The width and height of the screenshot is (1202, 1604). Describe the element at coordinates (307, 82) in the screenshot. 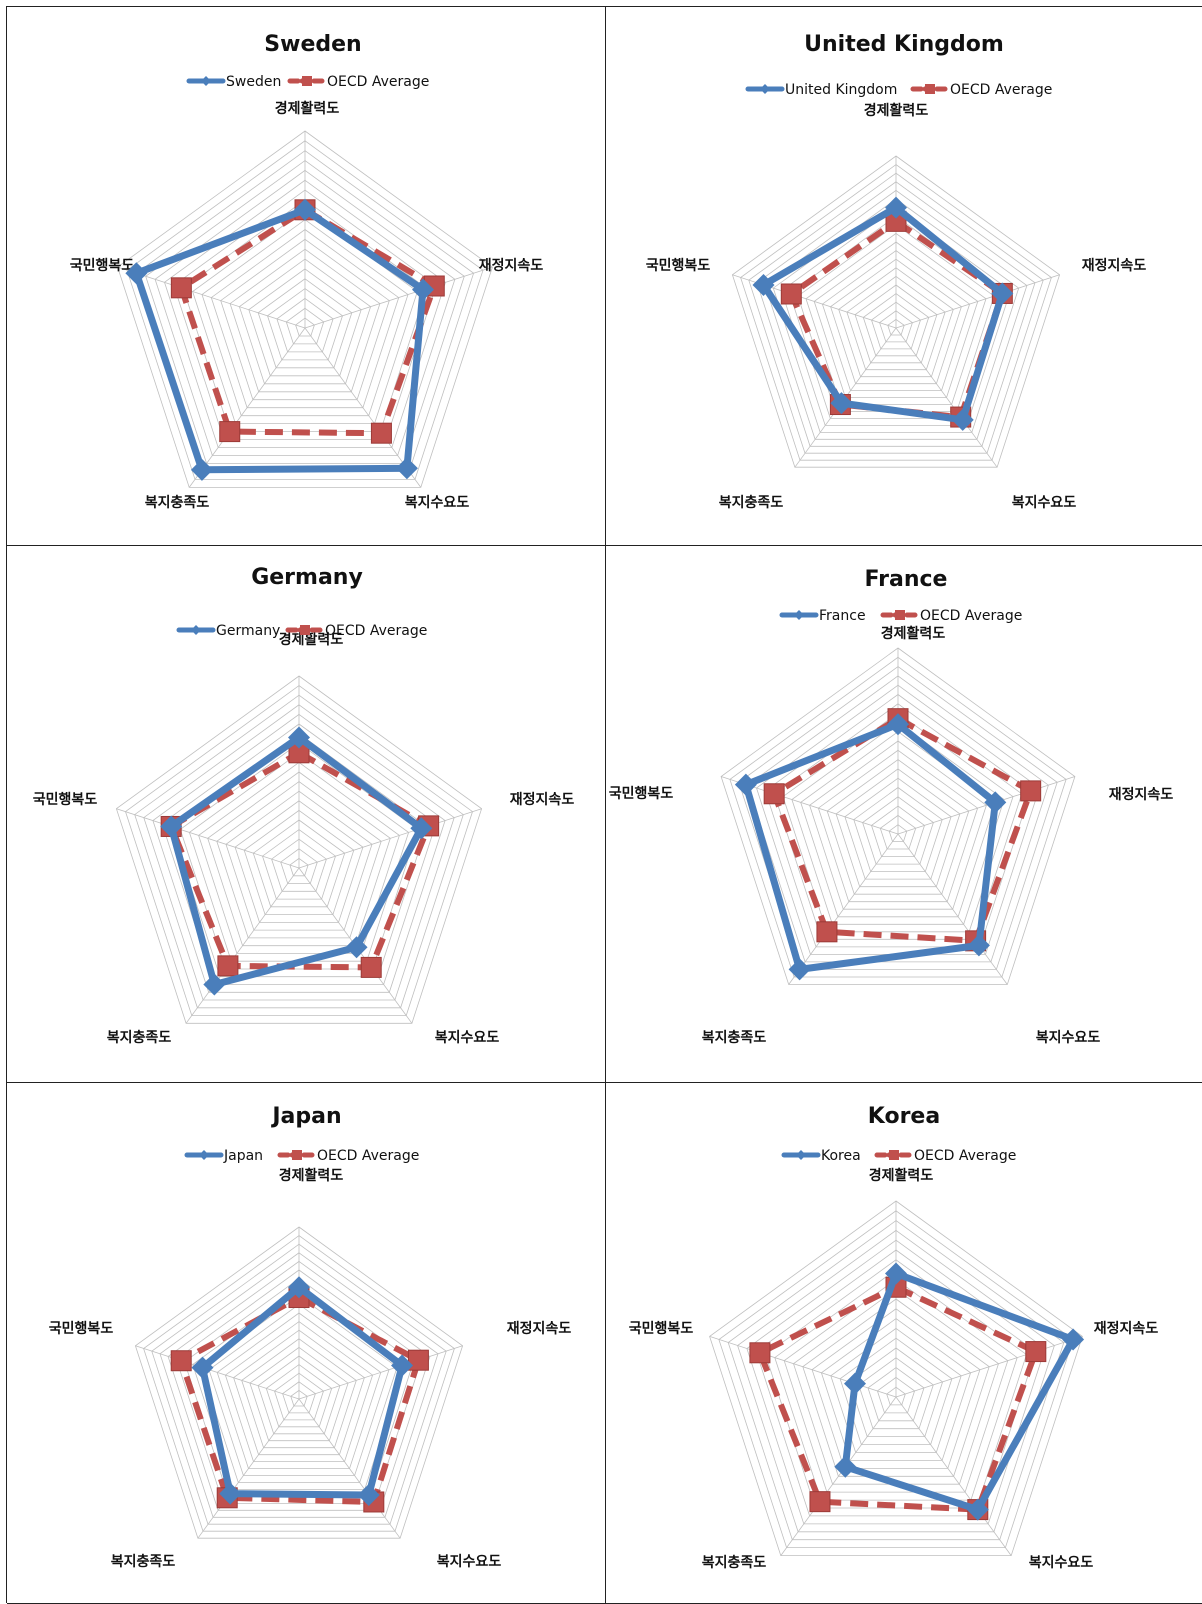

I see `legend: Sweden OECD Average` at that location.